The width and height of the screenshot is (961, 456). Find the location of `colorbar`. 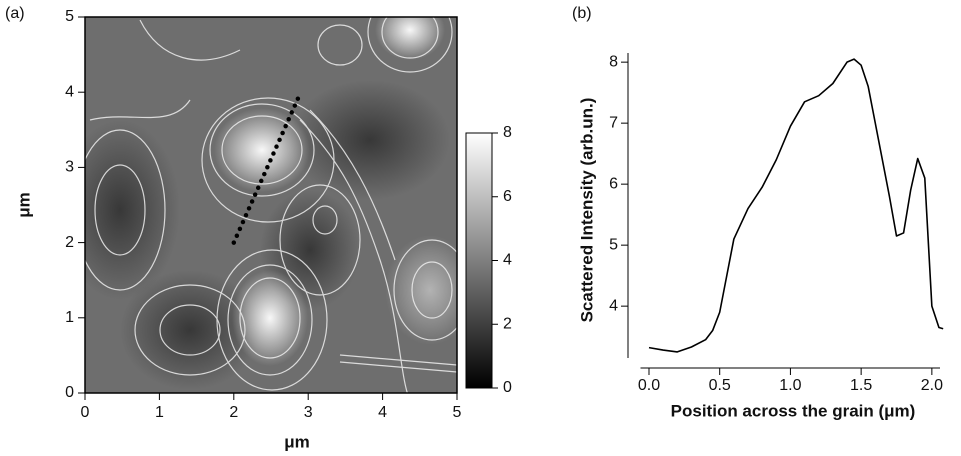

colorbar is located at coordinates (479, 260).